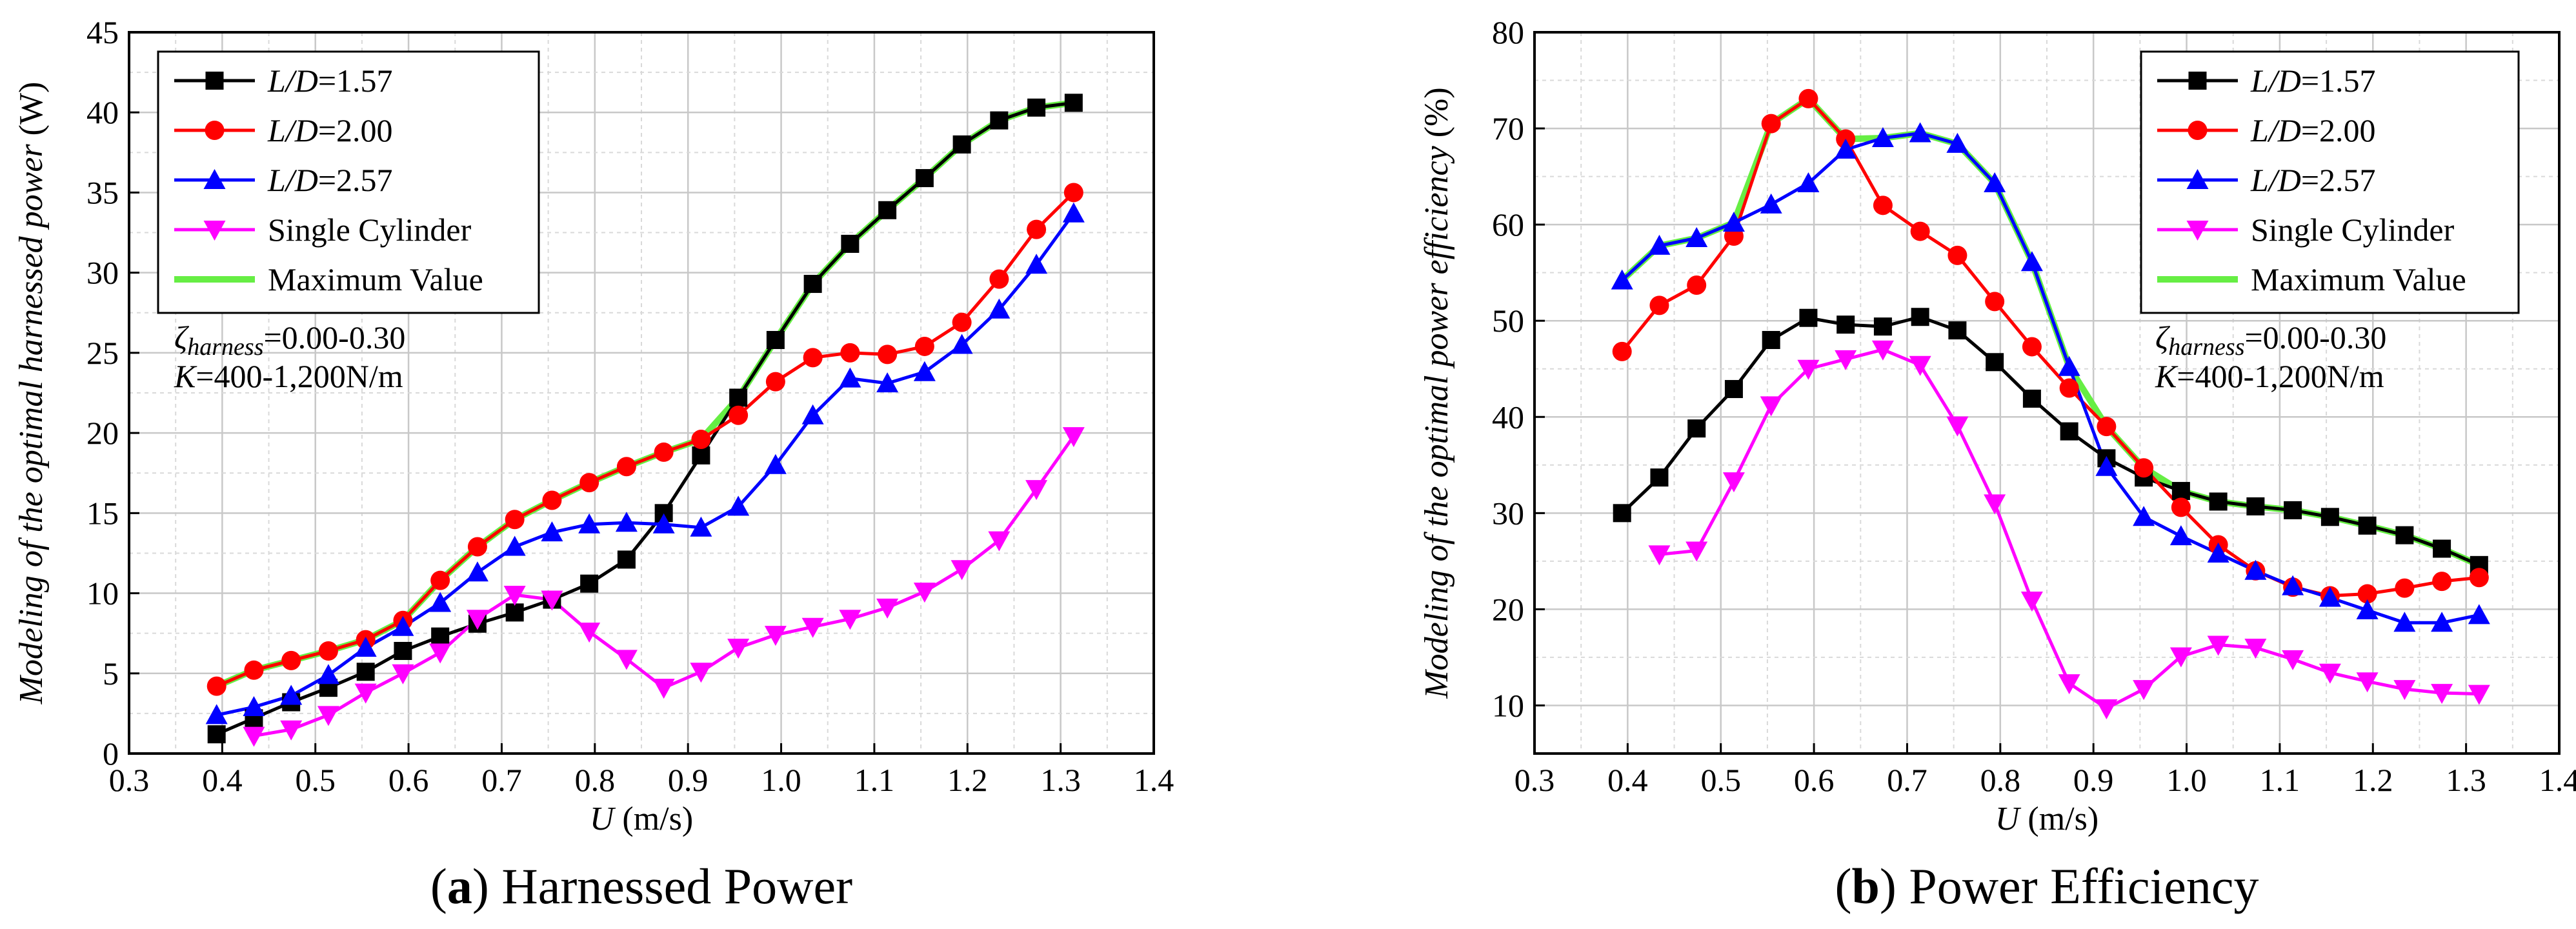 The height and width of the screenshot is (929, 2576). What do you see at coordinates (1060, 780) in the screenshot?
I see `x-tick-label: 1.3` at bounding box center [1060, 780].